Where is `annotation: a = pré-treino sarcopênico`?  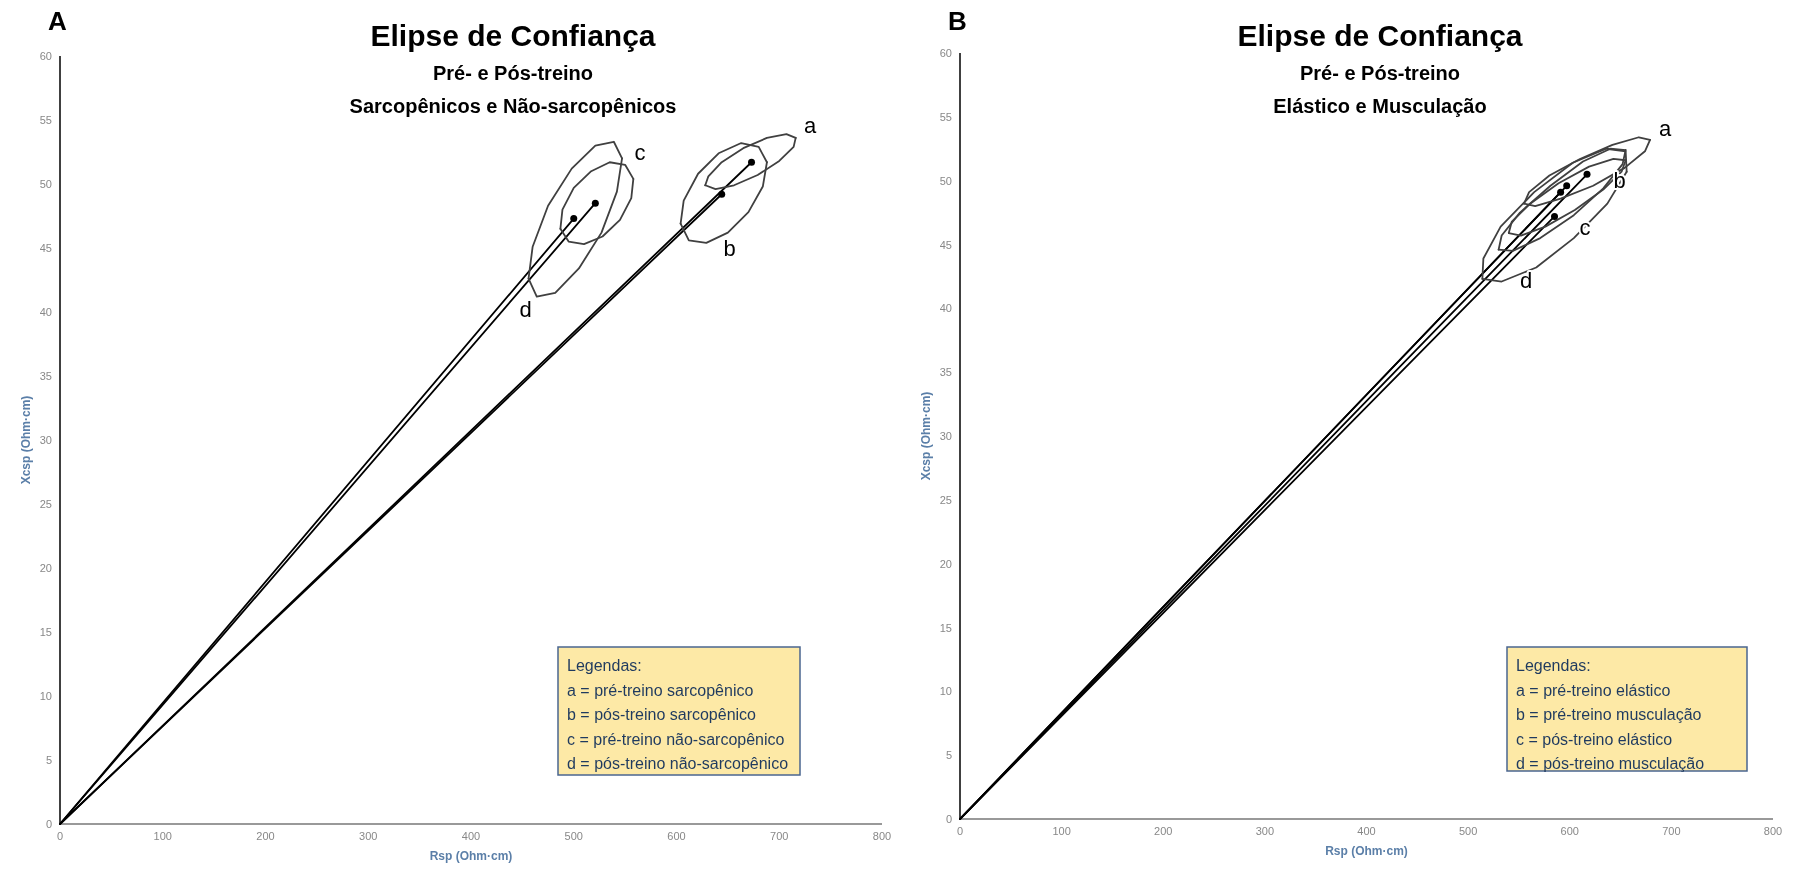
annotation: a = pré-treino sarcopênico is located at coordinates (660, 690).